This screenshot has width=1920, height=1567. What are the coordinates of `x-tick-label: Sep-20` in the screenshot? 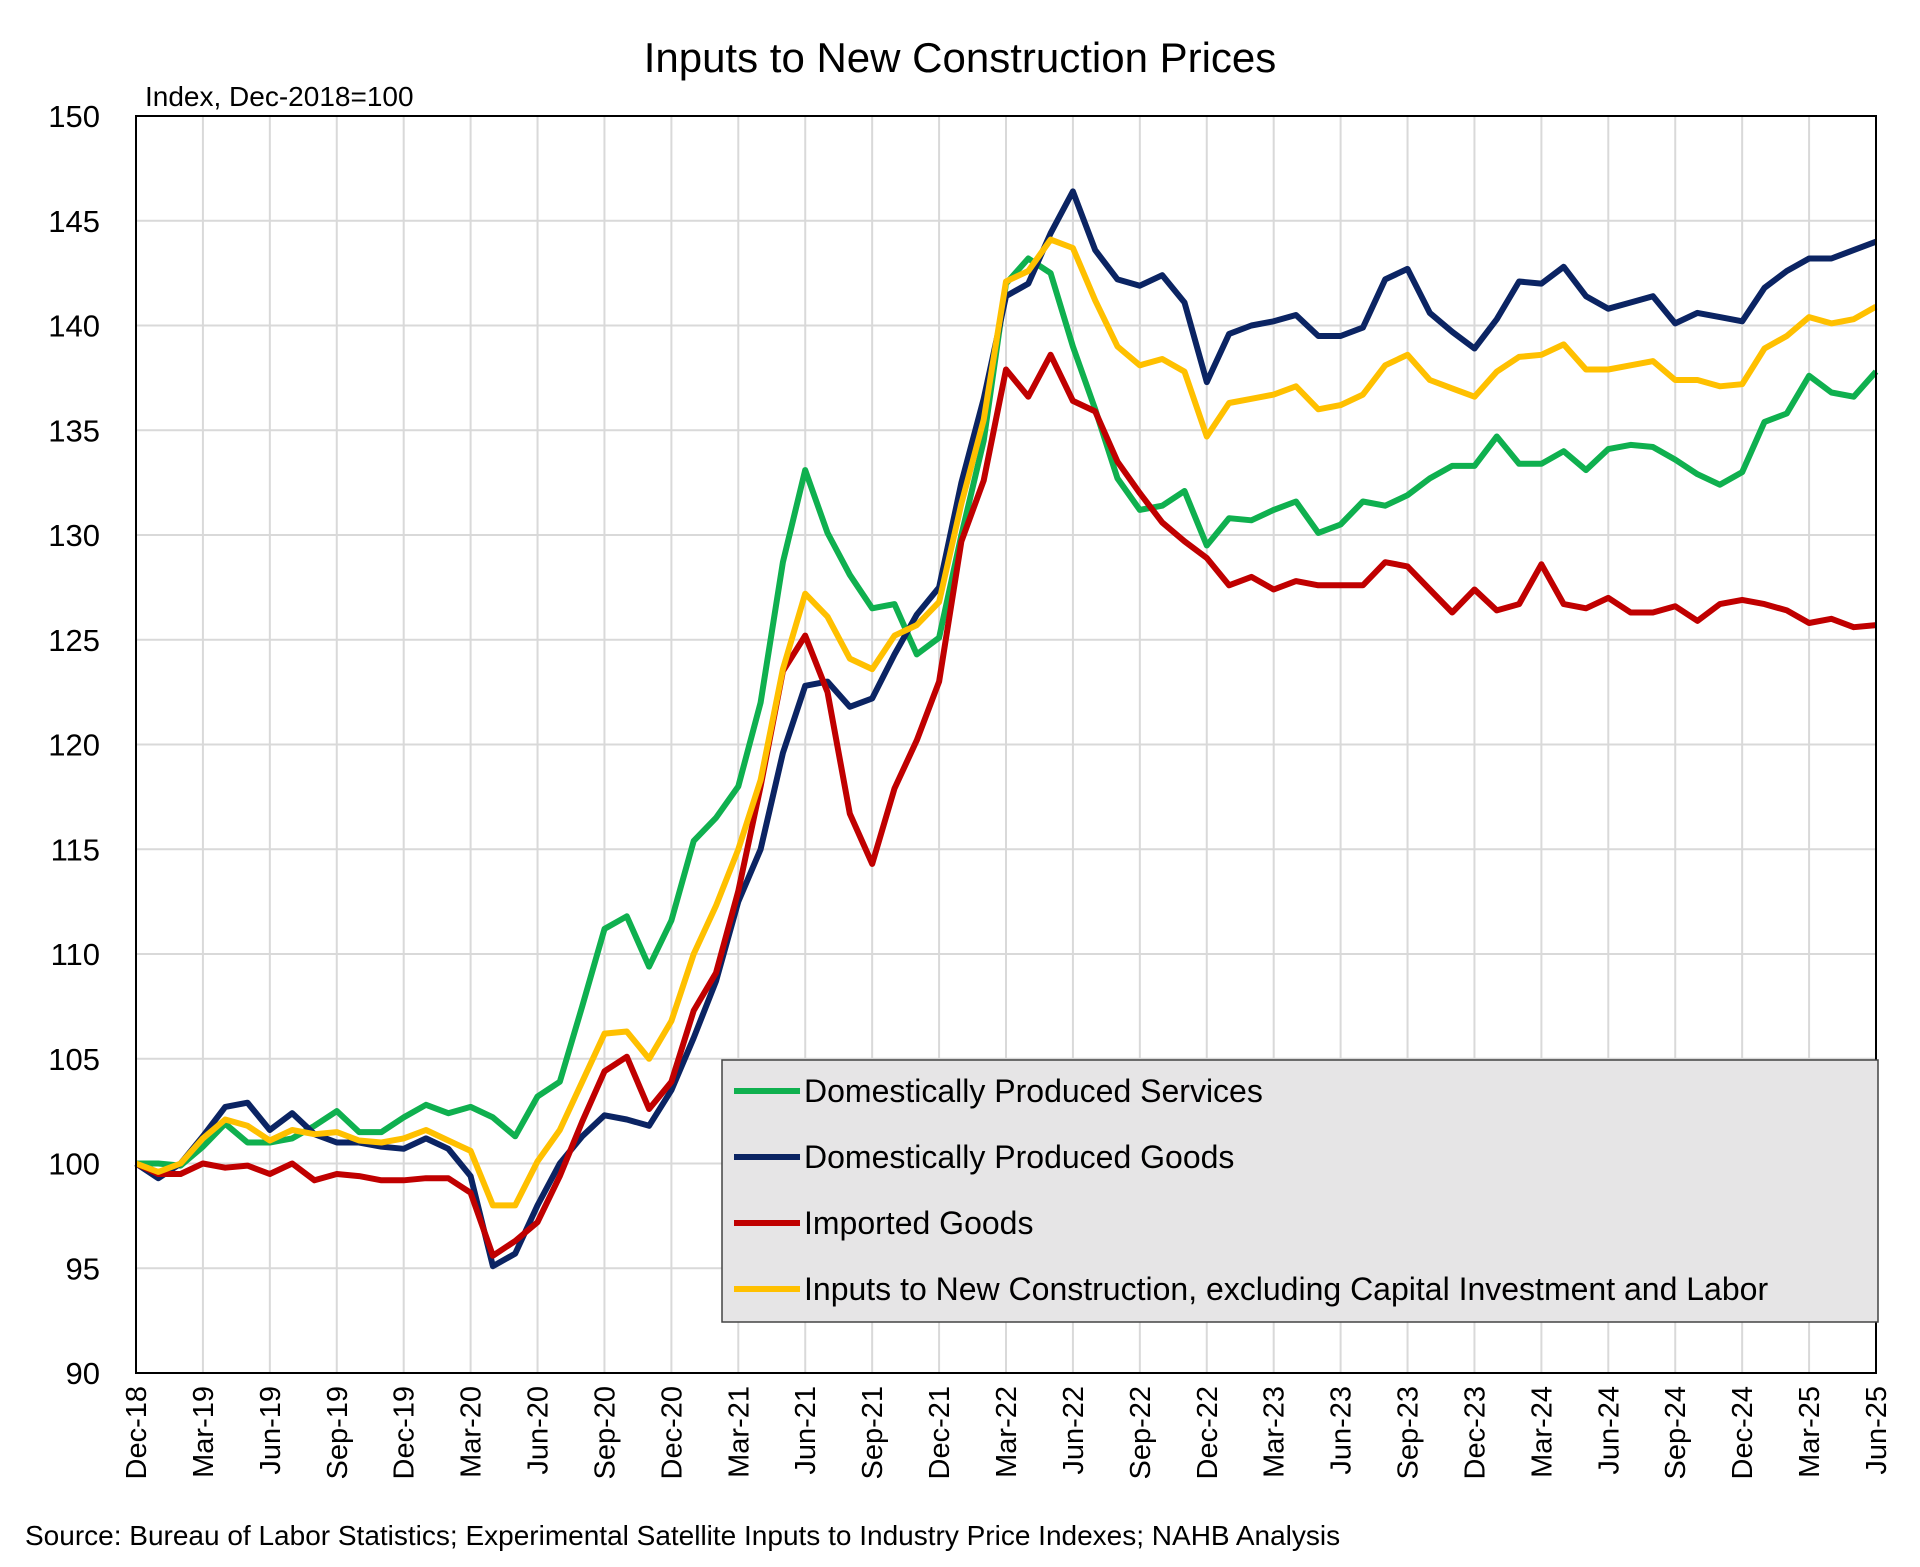 It's located at (605, 1433).